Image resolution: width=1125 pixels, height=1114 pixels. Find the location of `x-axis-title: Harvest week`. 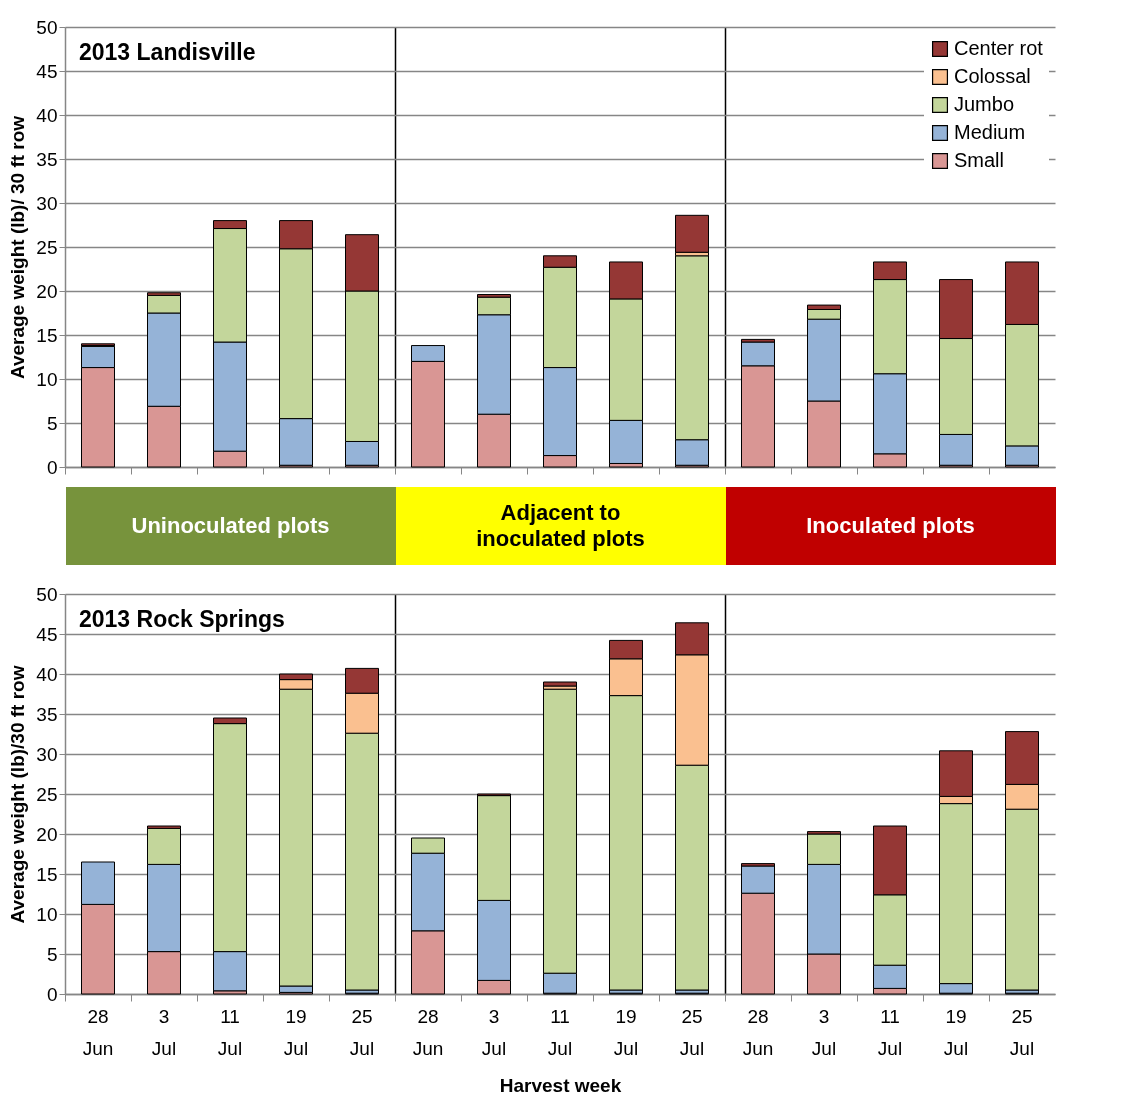

x-axis-title: Harvest week is located at coordinates (560, 1085).